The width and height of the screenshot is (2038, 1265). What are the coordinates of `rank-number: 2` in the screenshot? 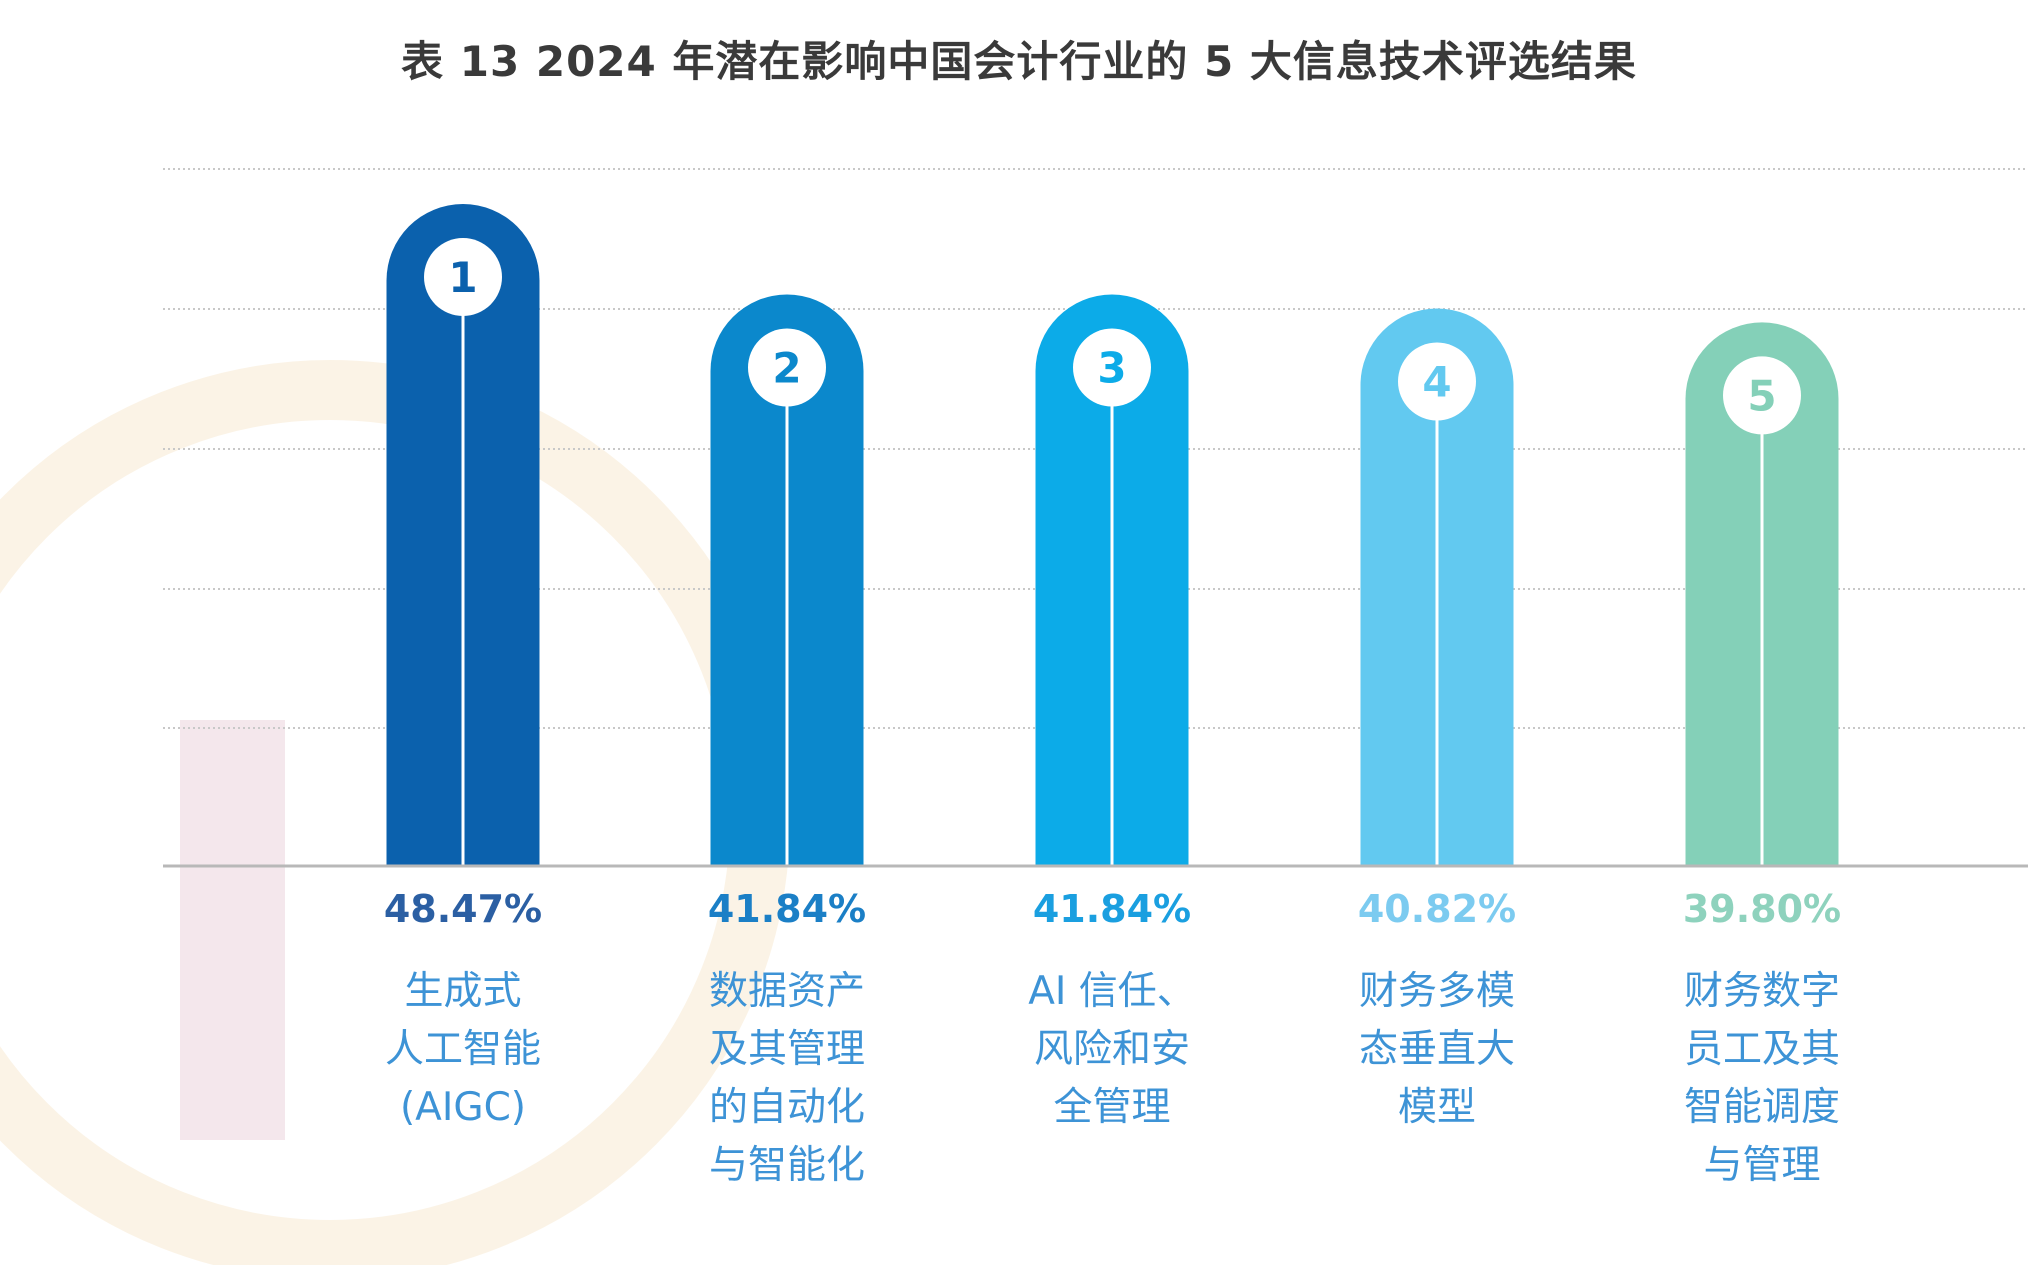 It's located at (786, 368).